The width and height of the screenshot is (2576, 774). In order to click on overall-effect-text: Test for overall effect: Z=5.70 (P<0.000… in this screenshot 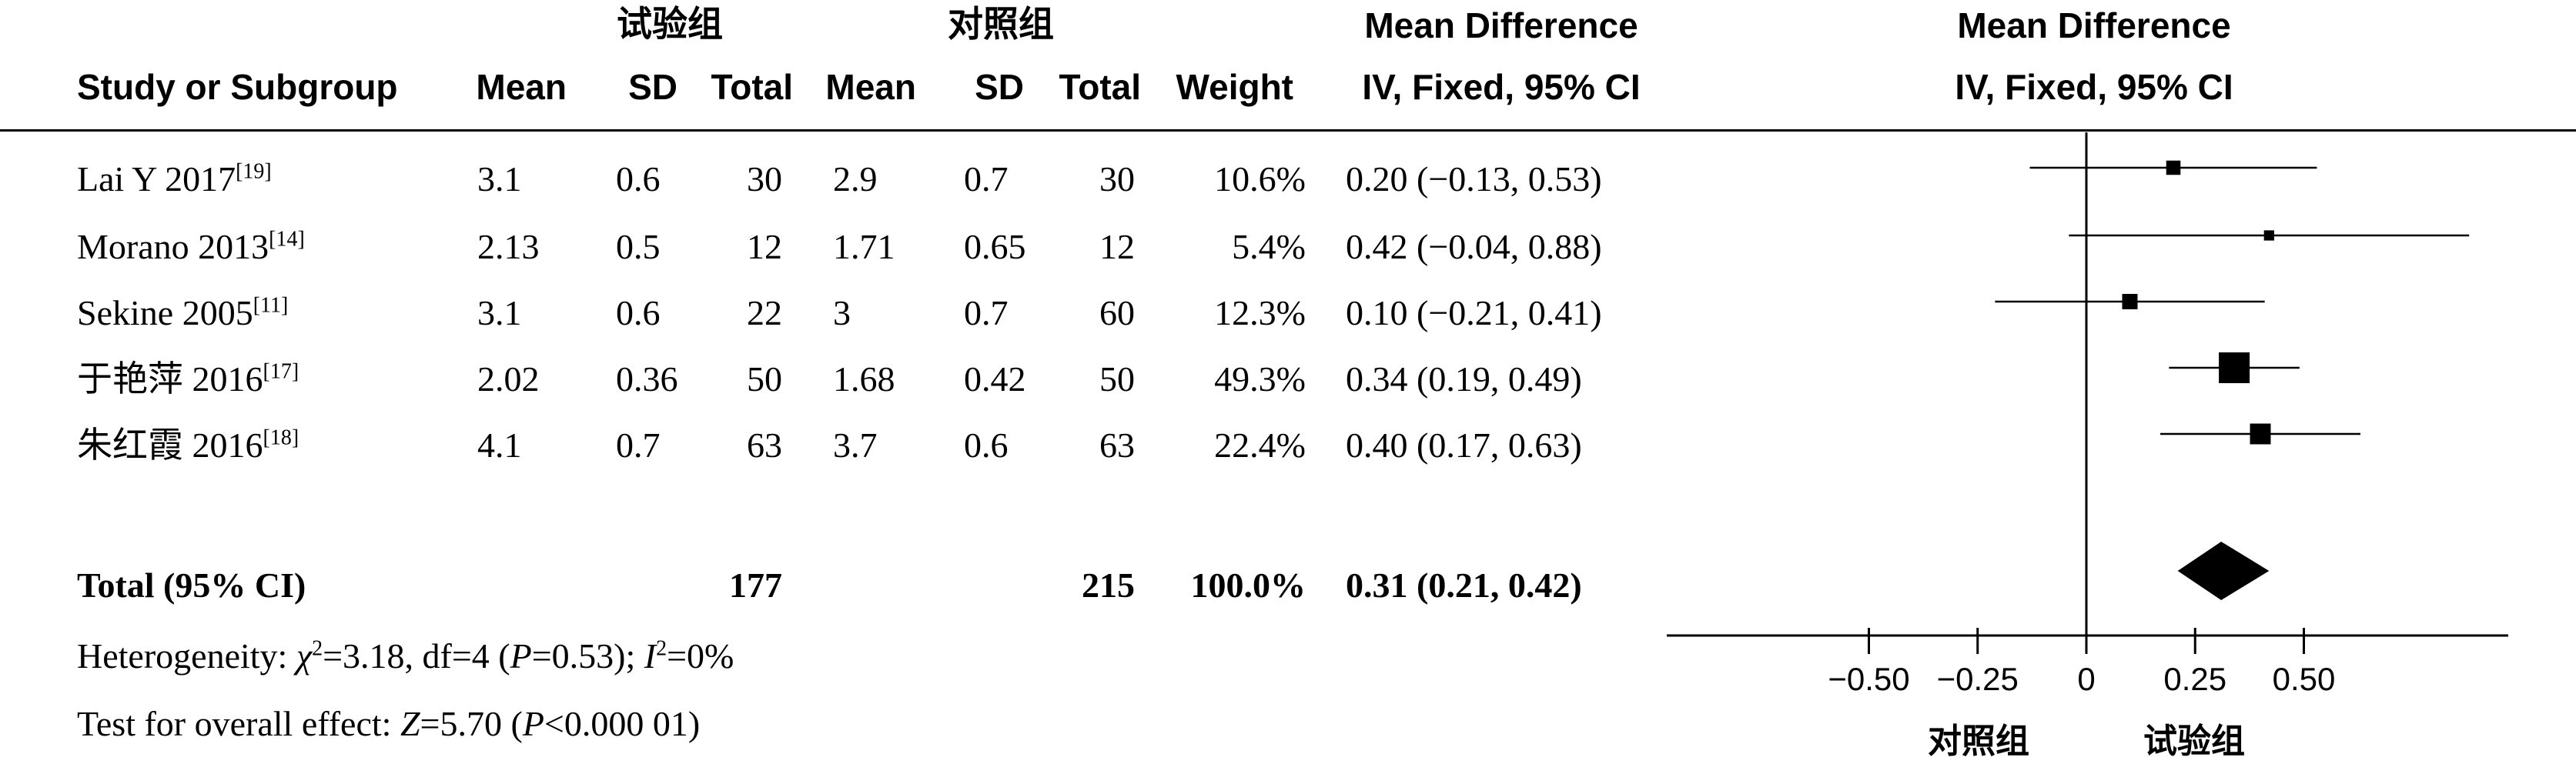, I will do `click(389, 724)`.